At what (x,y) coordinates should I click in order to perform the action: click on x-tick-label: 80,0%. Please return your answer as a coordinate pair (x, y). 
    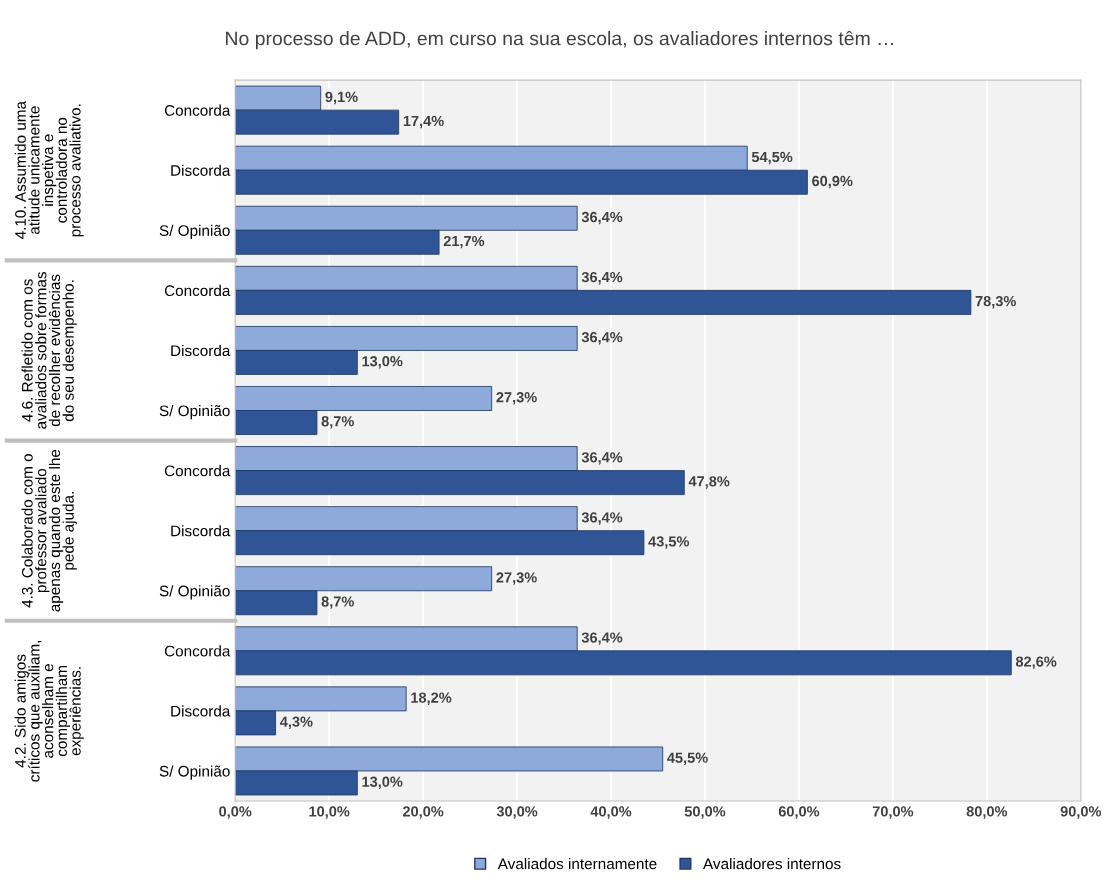
    Looking at the image, I should click on (987, 812).